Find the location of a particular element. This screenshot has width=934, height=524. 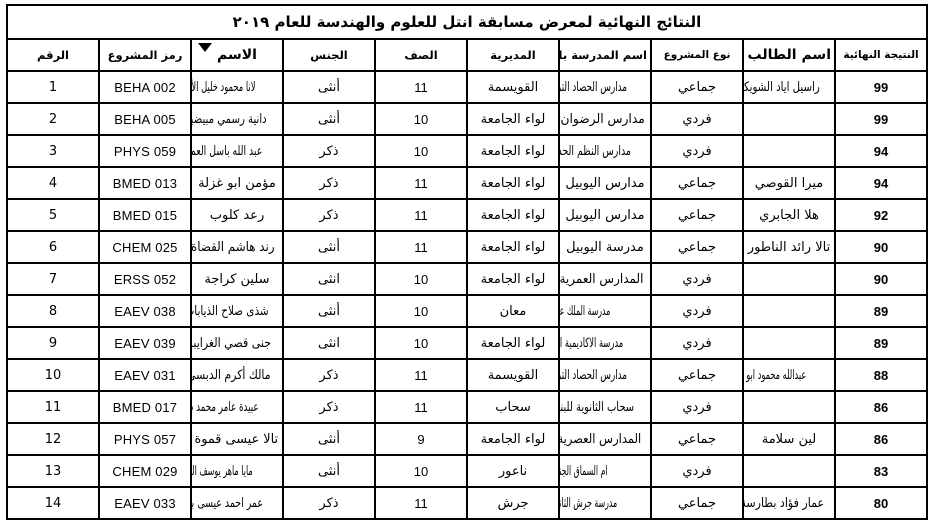

column-header-grade: الصف is located at coordinates (421, 55).